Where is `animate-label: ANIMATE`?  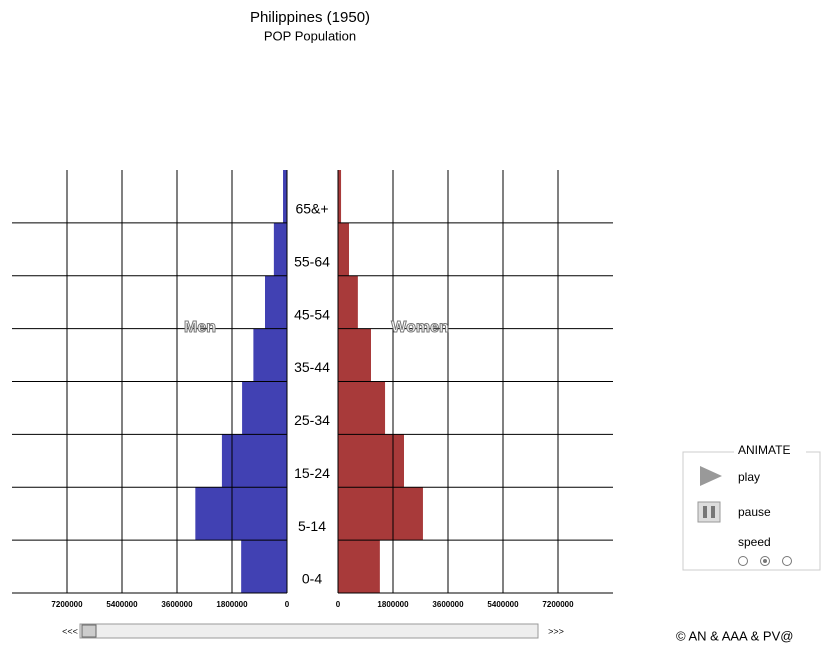
animate-label: ANIMATE is located at coordinates (764, 450).